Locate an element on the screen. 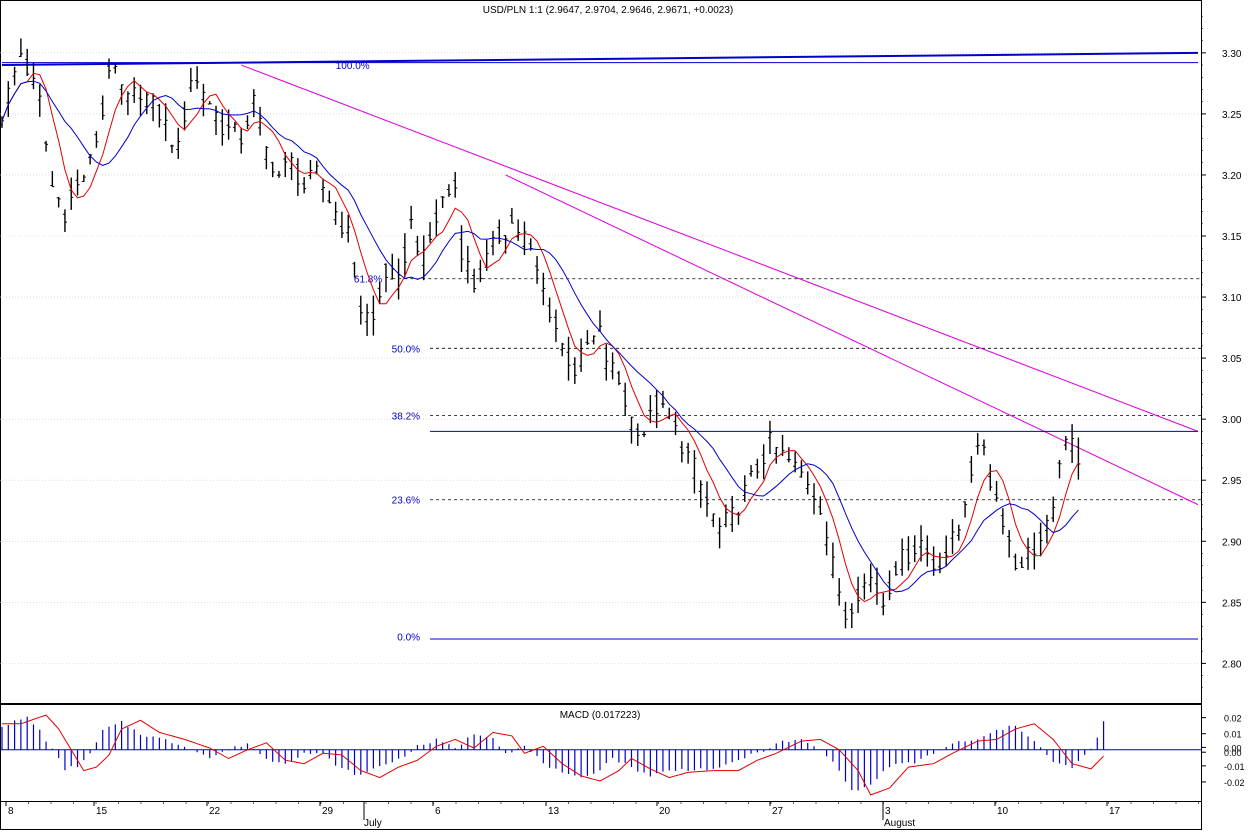 This screenshot has width=1250, height=835. macd-y-tick-label: 0.02 is located at coordinates (1233, 719).